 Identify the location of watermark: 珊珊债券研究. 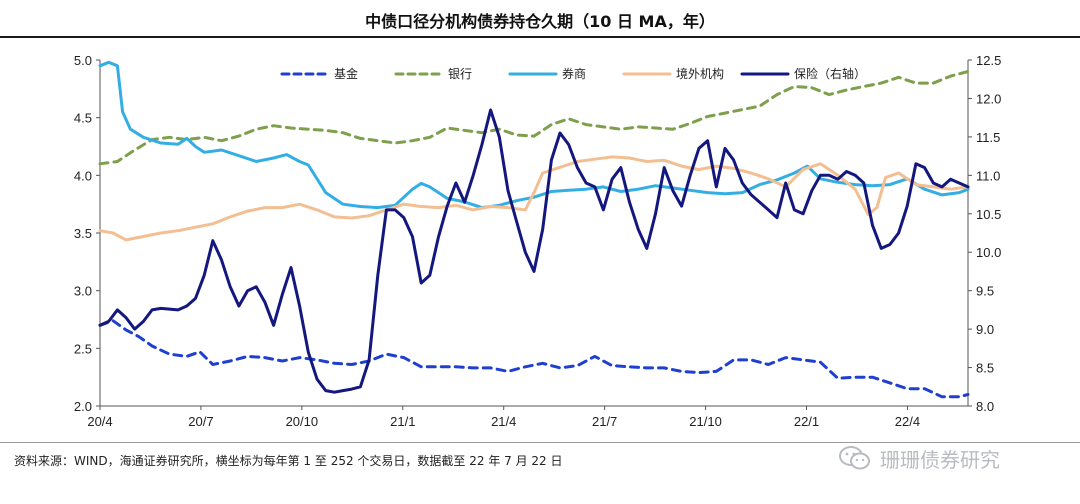
(919, 458).